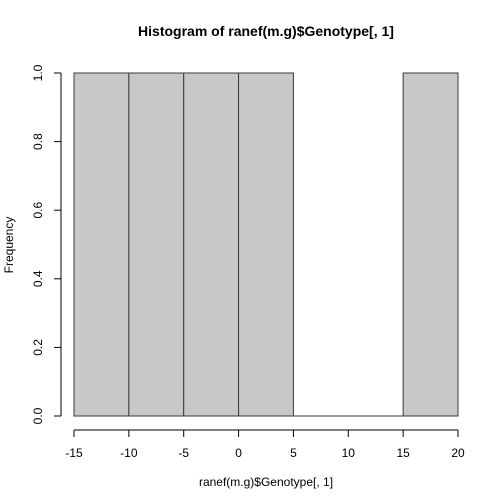 The image size is (504, 504). Describe the element at coordinates (458, 453) in the screenshot. I see `x-tick-label: 20` at that location.